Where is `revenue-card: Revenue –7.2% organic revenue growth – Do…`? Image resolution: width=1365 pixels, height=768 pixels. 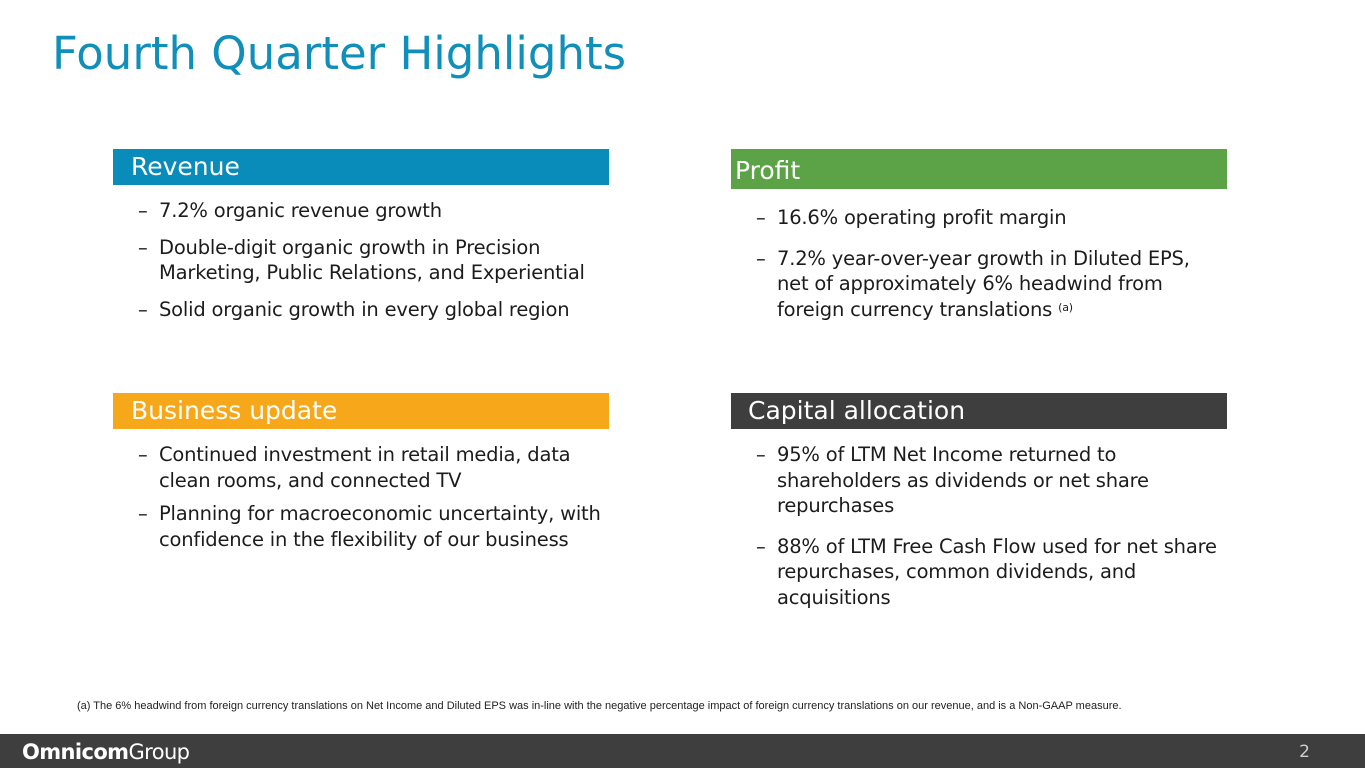
revenue-card: Revenue –7.2% organic revenue growth – Do… is located at coordinates (361, 241).